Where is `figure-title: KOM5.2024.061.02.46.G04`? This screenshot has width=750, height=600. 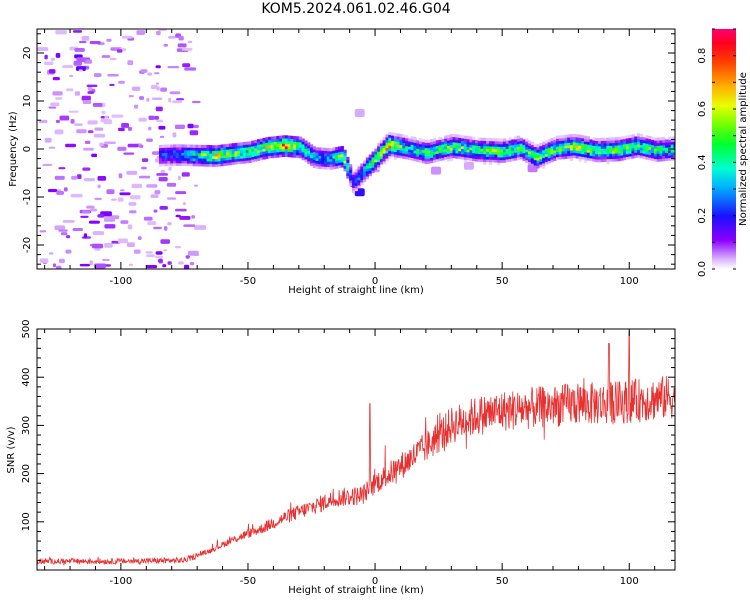 figure-title: KOM5.2024.061.02.46.G04 is located at coordinates (356, 9).